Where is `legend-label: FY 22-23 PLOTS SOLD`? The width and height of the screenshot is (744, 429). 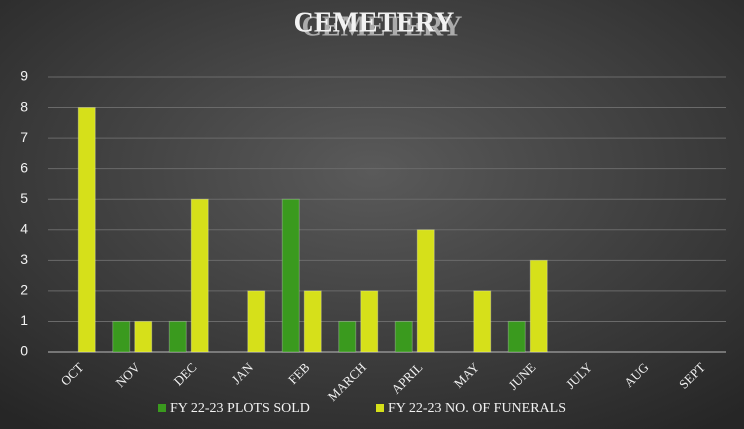
legend-label: FY 22-23 PLOTS SOLD is located at coordinates (240, 408).